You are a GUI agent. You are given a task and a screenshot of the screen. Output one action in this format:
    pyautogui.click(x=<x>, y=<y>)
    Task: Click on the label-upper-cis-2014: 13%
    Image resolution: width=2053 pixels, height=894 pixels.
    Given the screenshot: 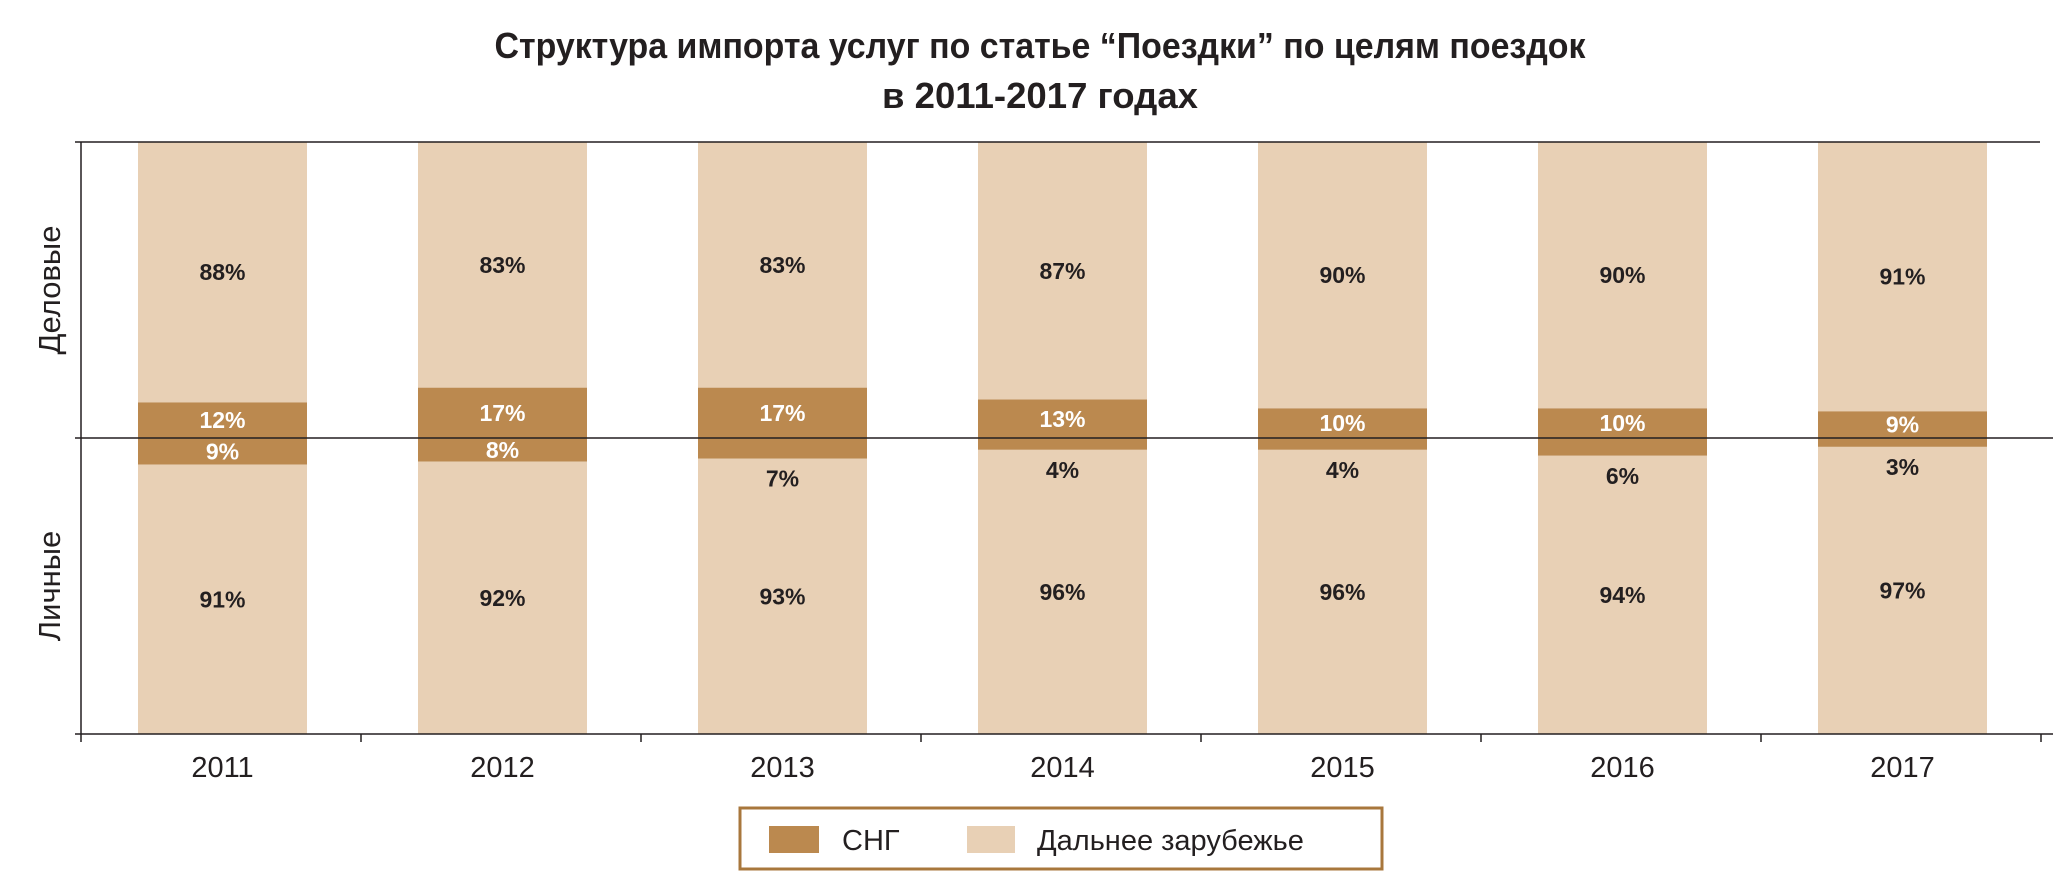 What is the action you would take?
    pyautogui.click(x=1062, y=419)
    